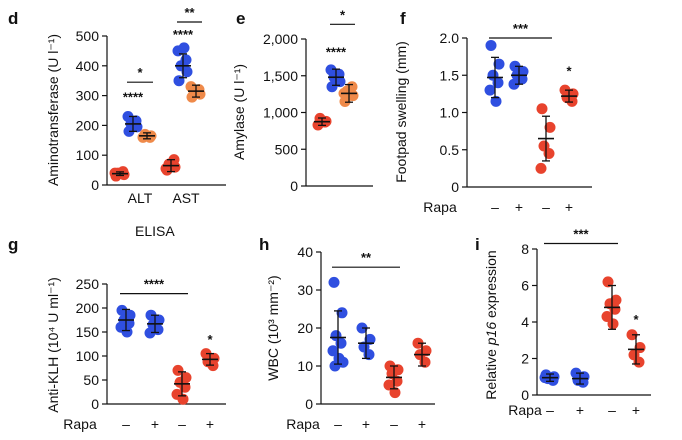  I want to click on significance-label: **, so click(189, 12).